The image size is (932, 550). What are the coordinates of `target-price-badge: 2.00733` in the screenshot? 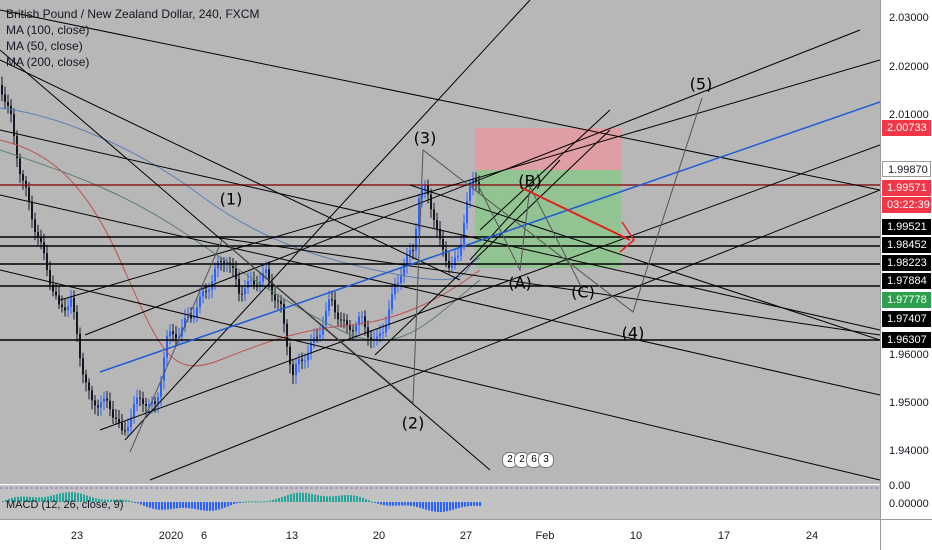 It's located at (906, 128).